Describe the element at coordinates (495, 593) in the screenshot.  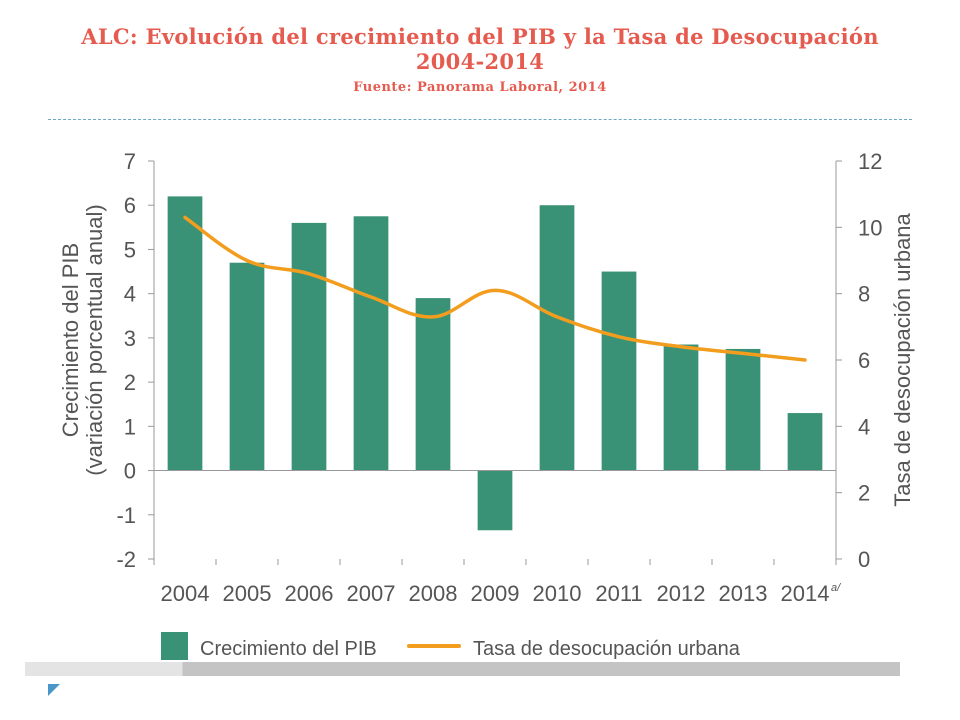
I see `x-tick-label: 2009` at that location.